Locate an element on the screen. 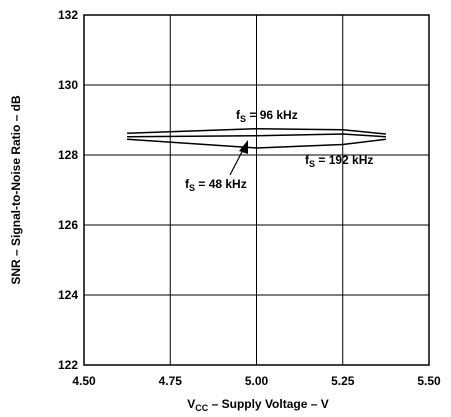 The height and width of the screenshot is (417, 451). annotation-48khz: fS = 48 kHz is located at coordinates (216, 185).